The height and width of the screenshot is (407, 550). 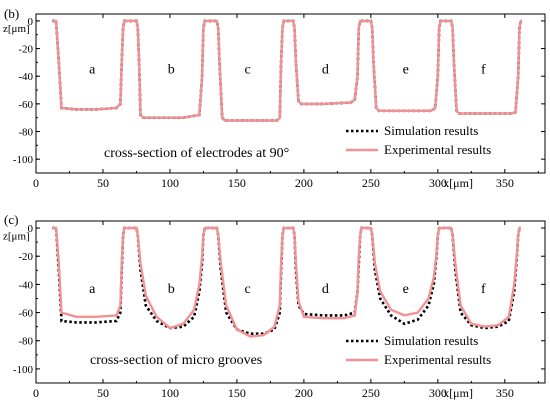 I want to click on panel-annotation: cross-section of micro grooves, so click(x=176, y=360).